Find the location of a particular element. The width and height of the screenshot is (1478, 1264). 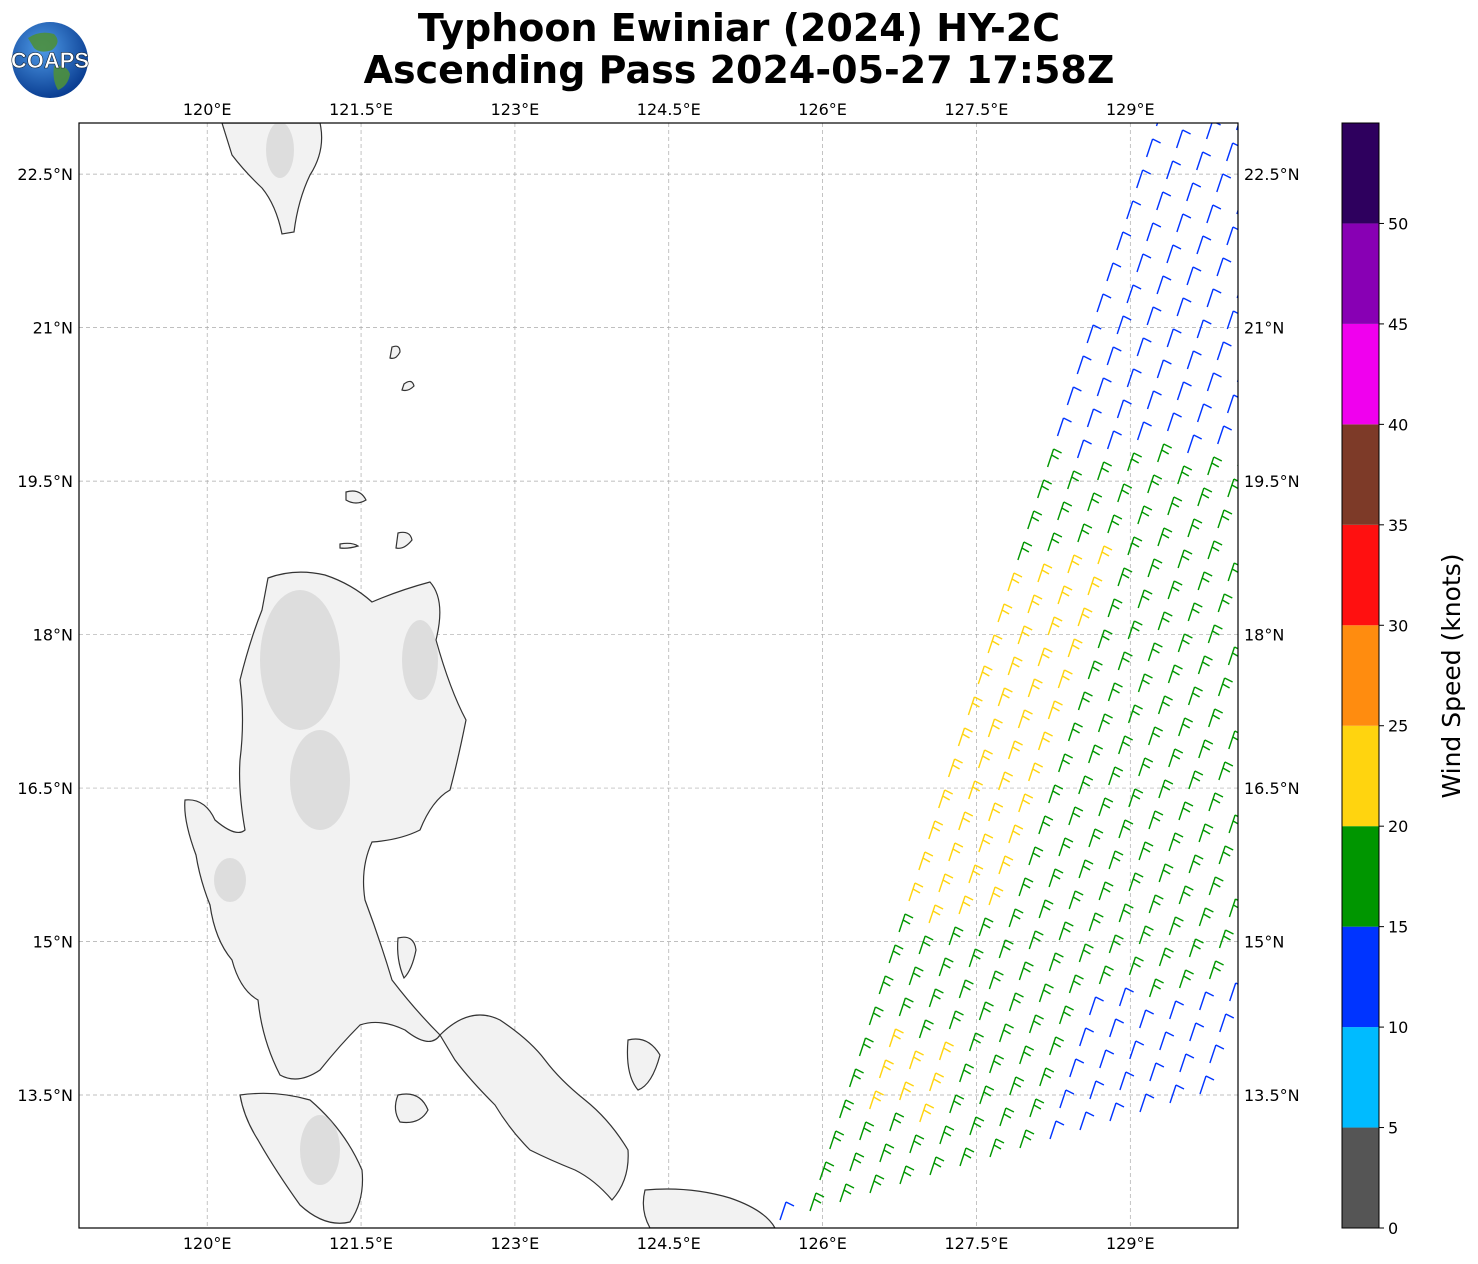

colorbar-tick-label: 30 is located at coordinates (1398, 625).